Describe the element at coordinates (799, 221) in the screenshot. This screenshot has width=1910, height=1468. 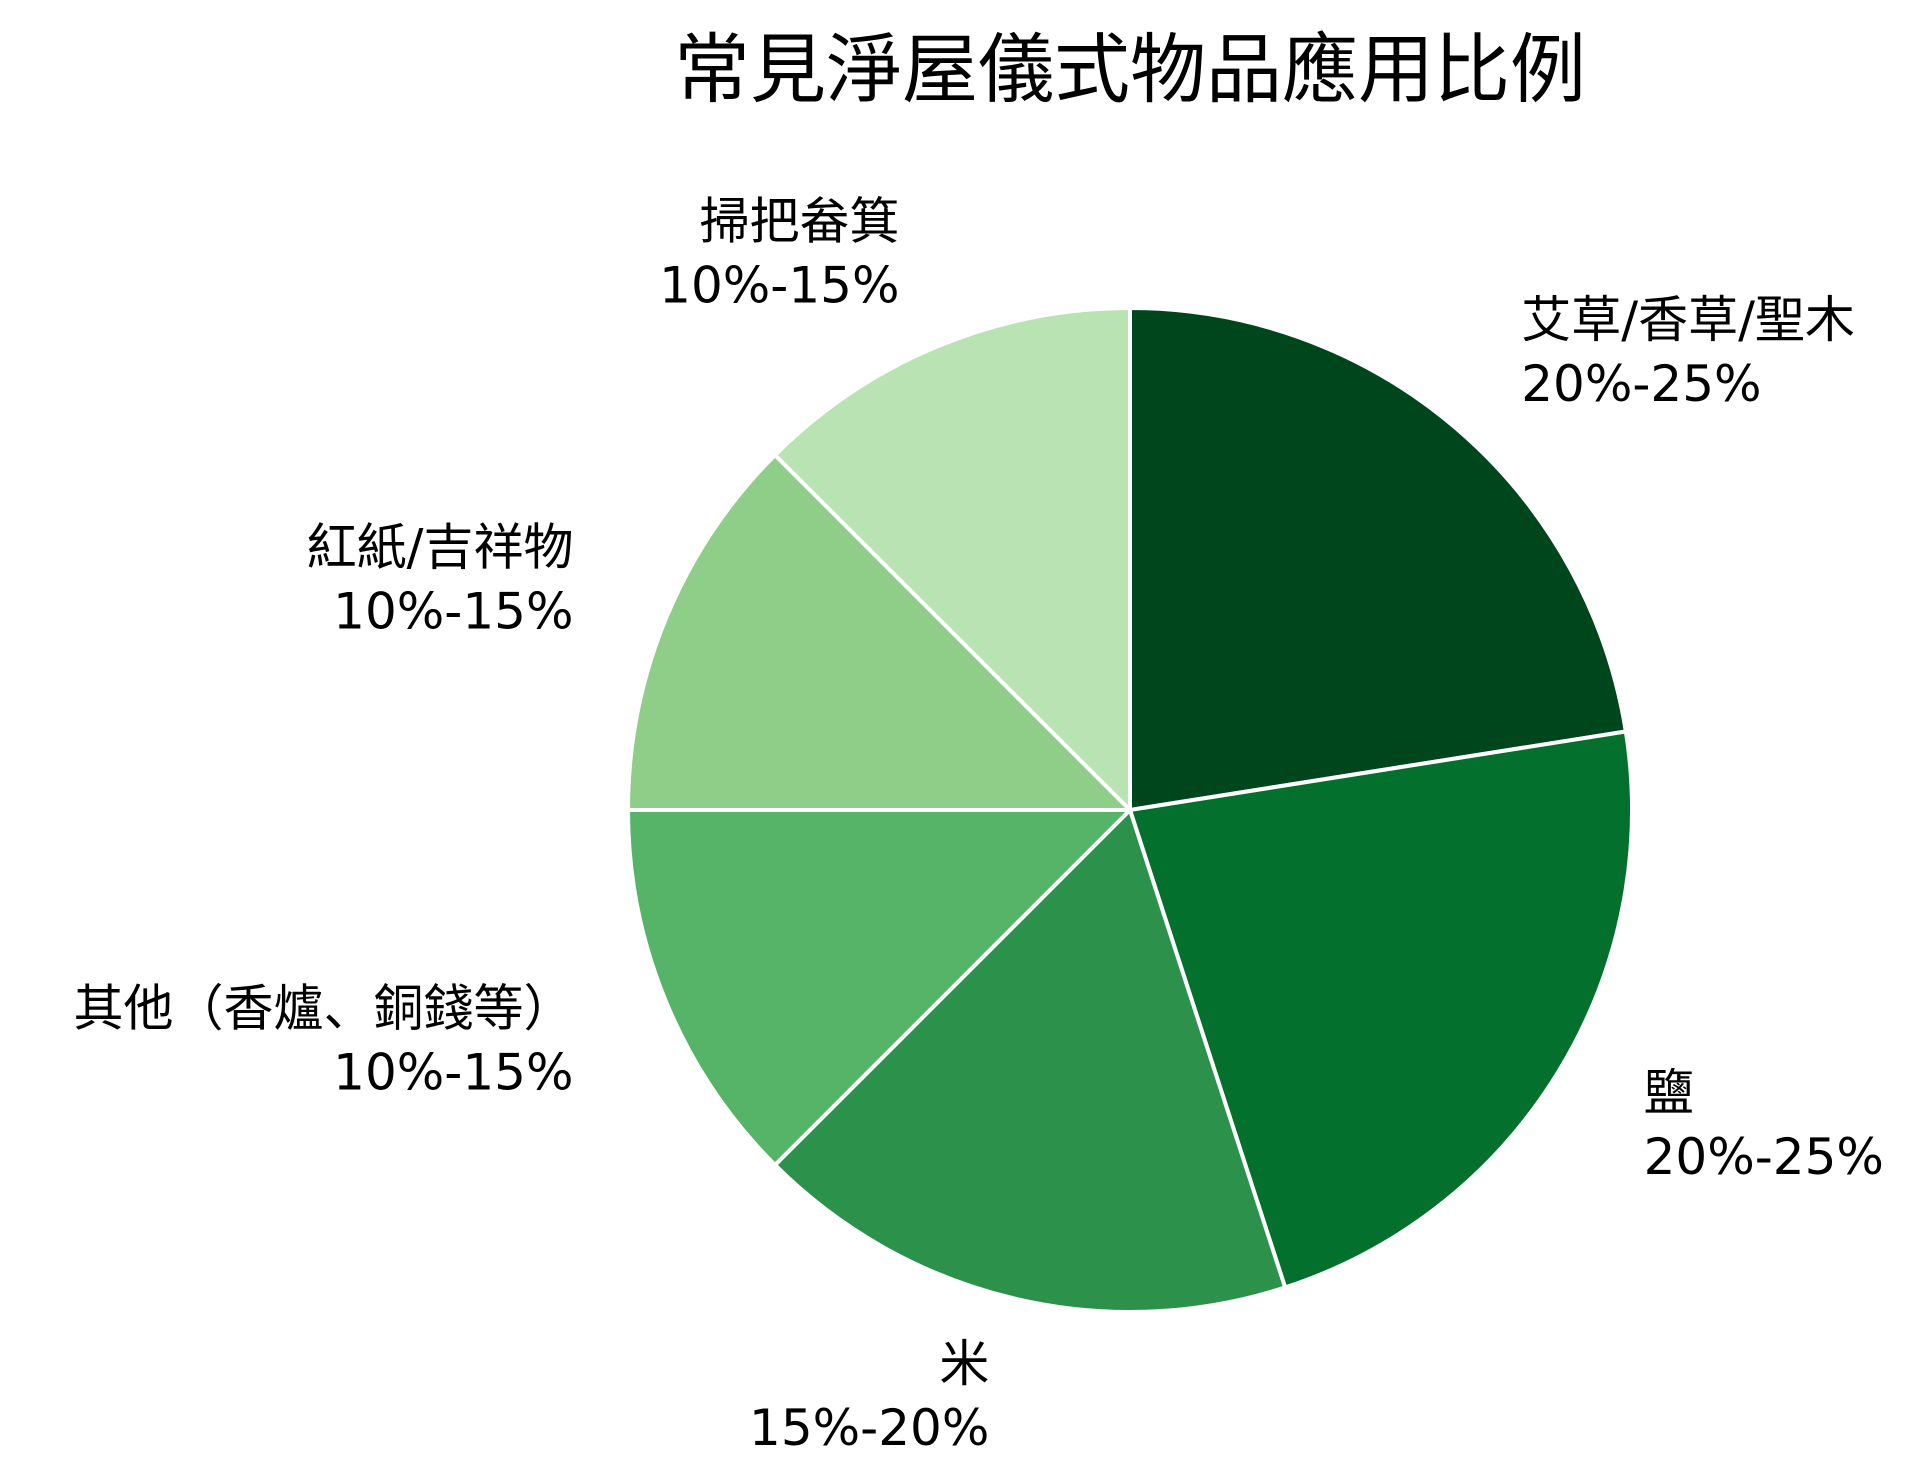
I see `slice-label: 掃把畚箕` at that location.